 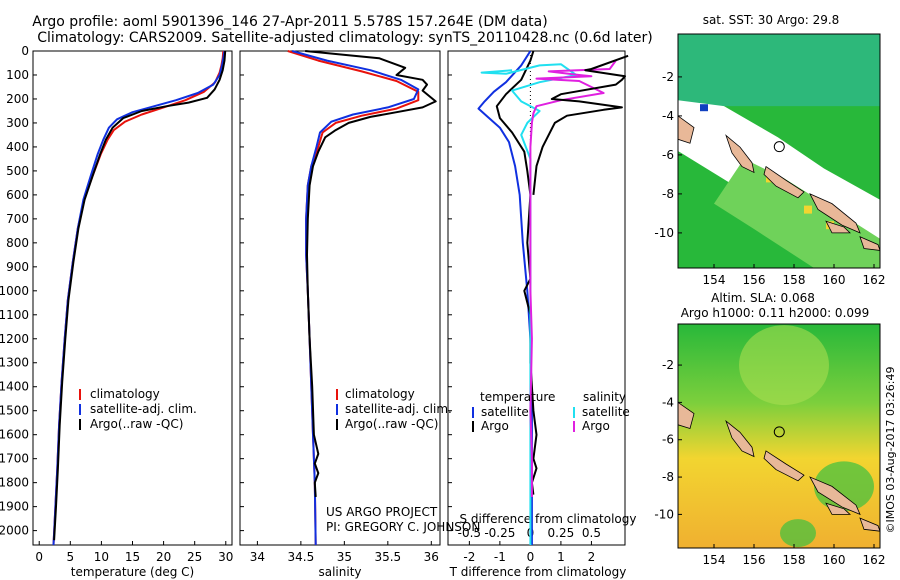 I want to click on depth-tick-label: 1300, so click(x=14, y=363).